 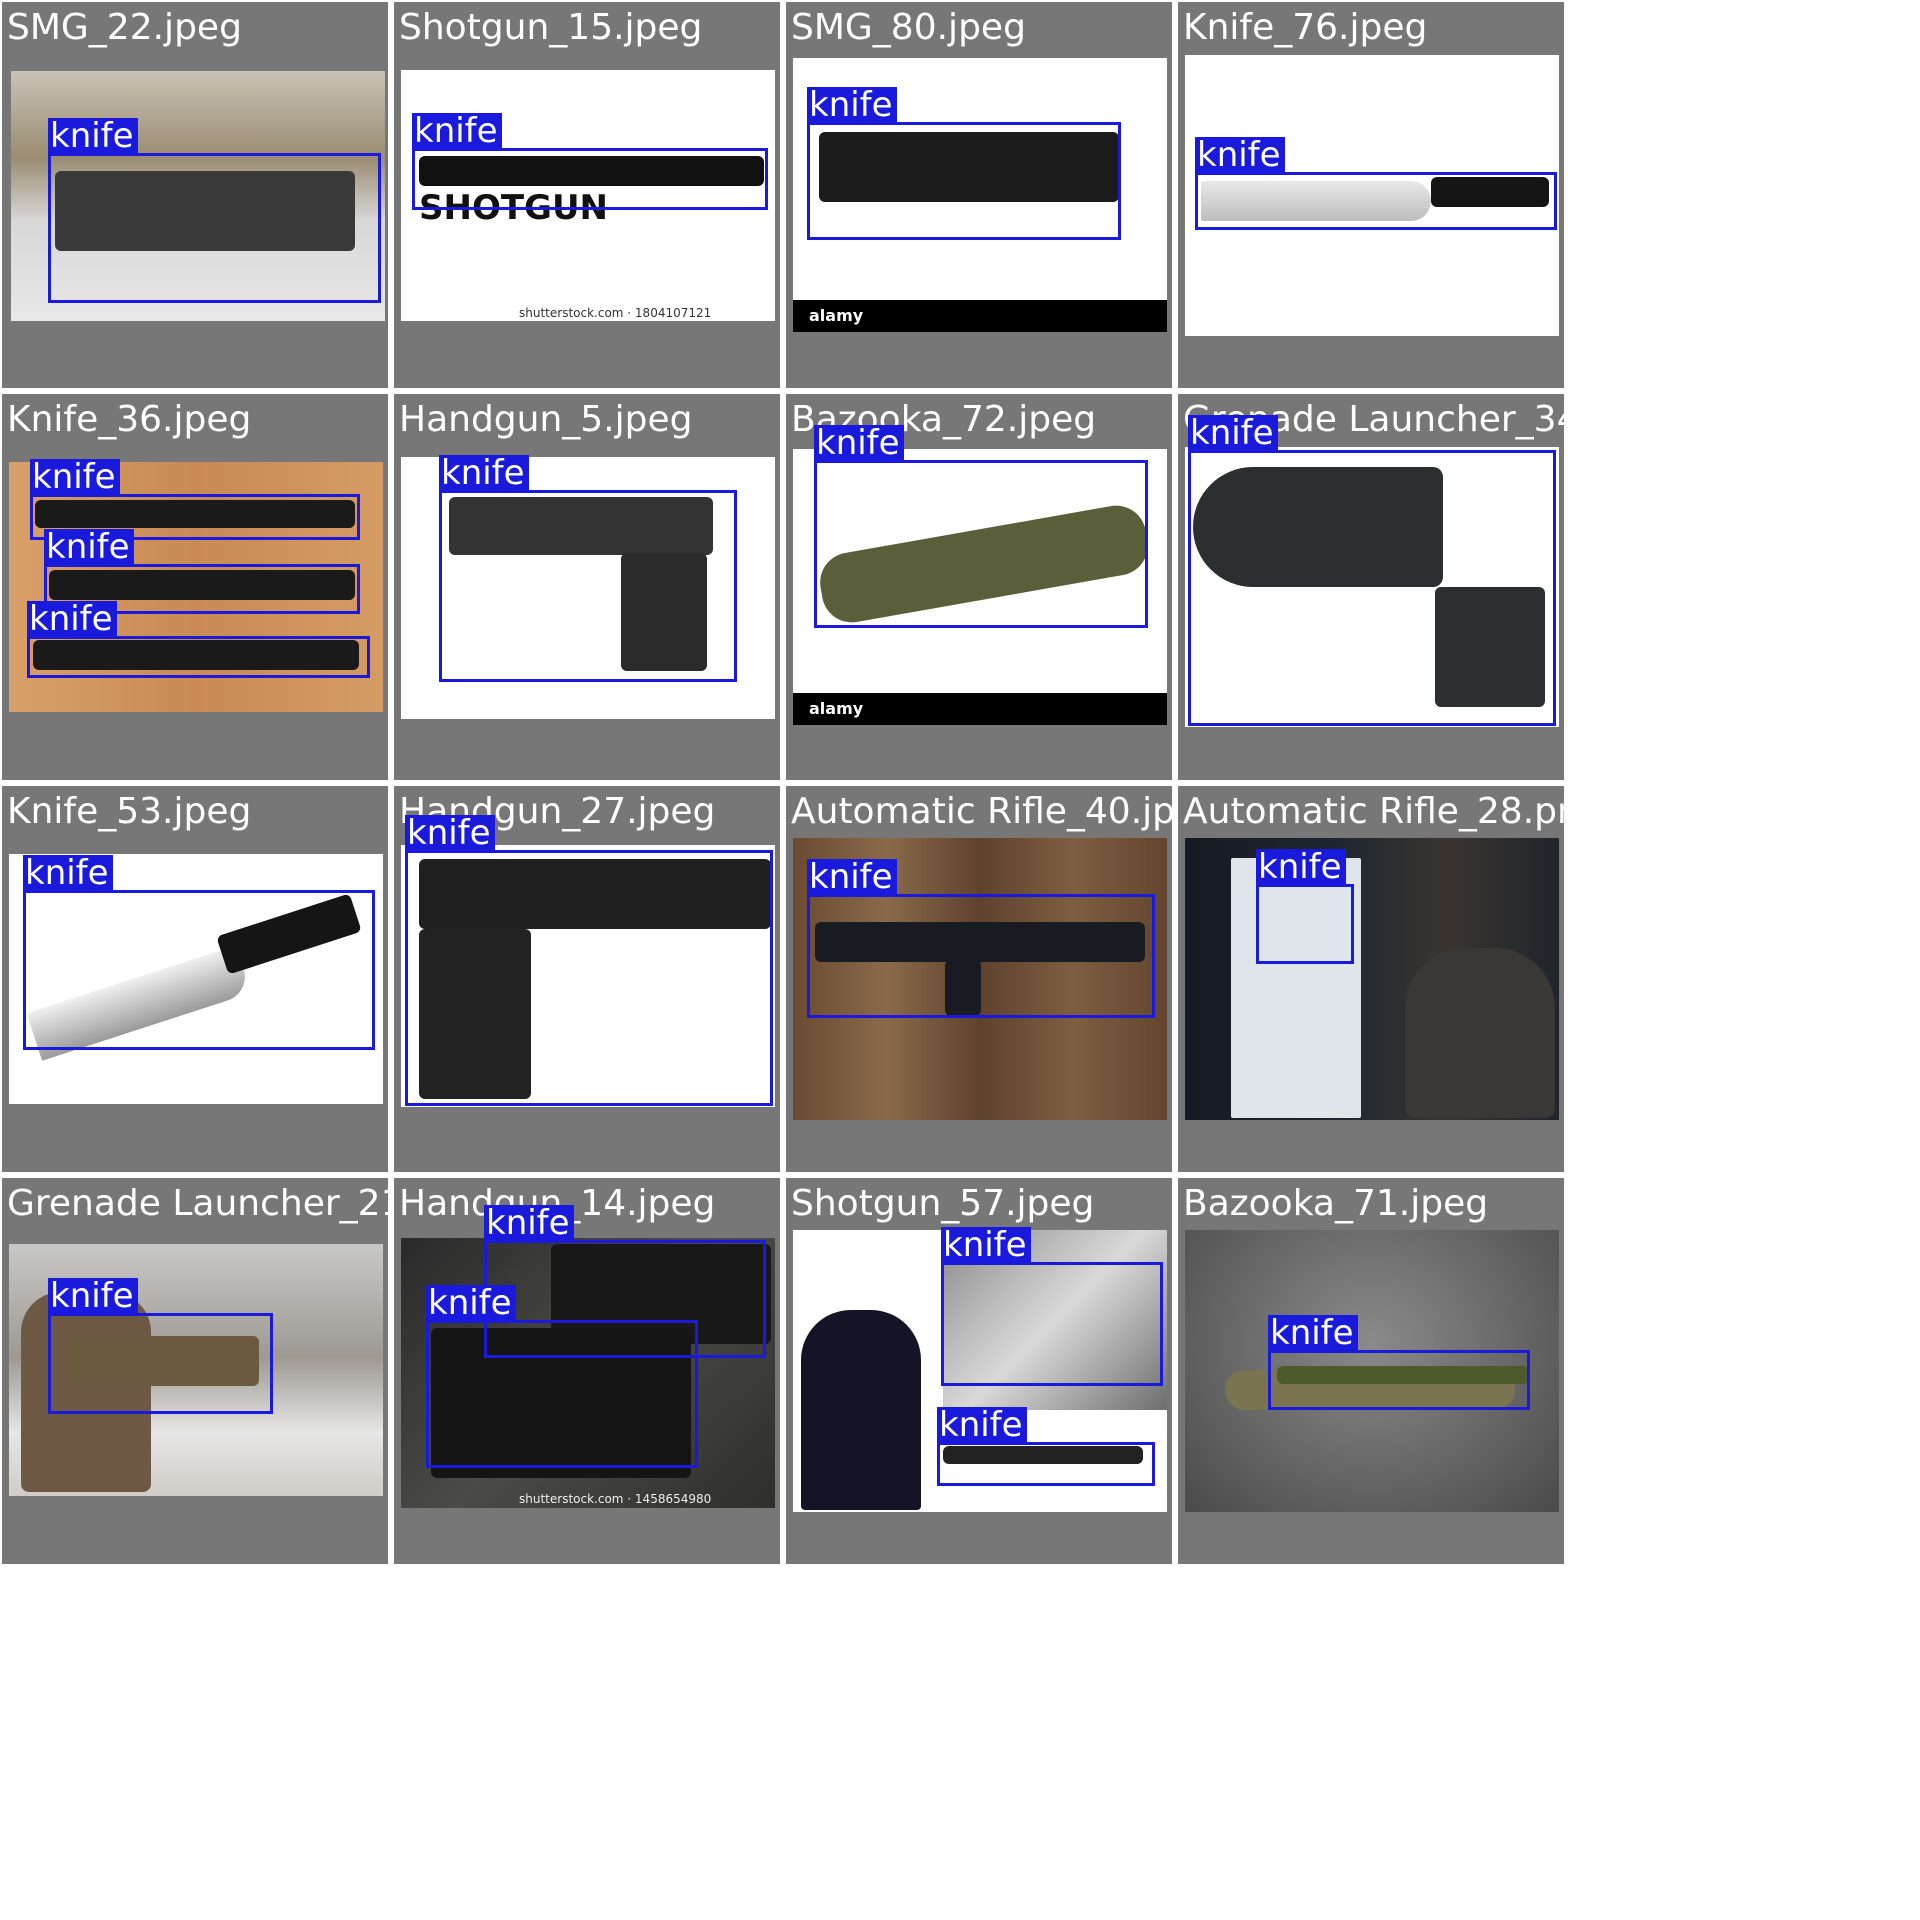 What do you see at coordinates (1318, 527) in the screenshot?
I see `launcher-barrel` at bounding box center [1318, 527].